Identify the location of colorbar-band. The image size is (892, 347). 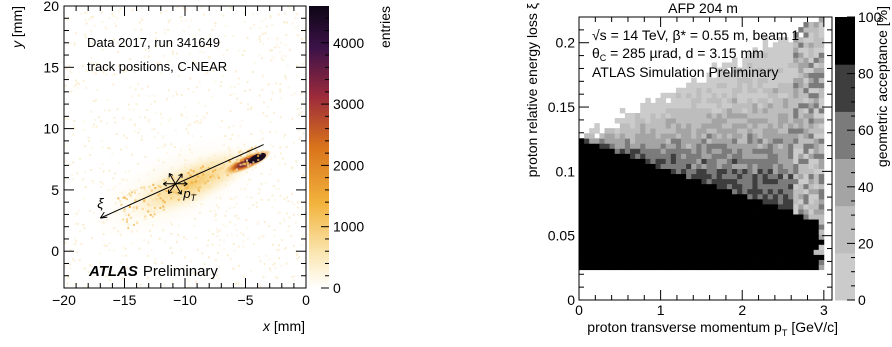
(845, 183).